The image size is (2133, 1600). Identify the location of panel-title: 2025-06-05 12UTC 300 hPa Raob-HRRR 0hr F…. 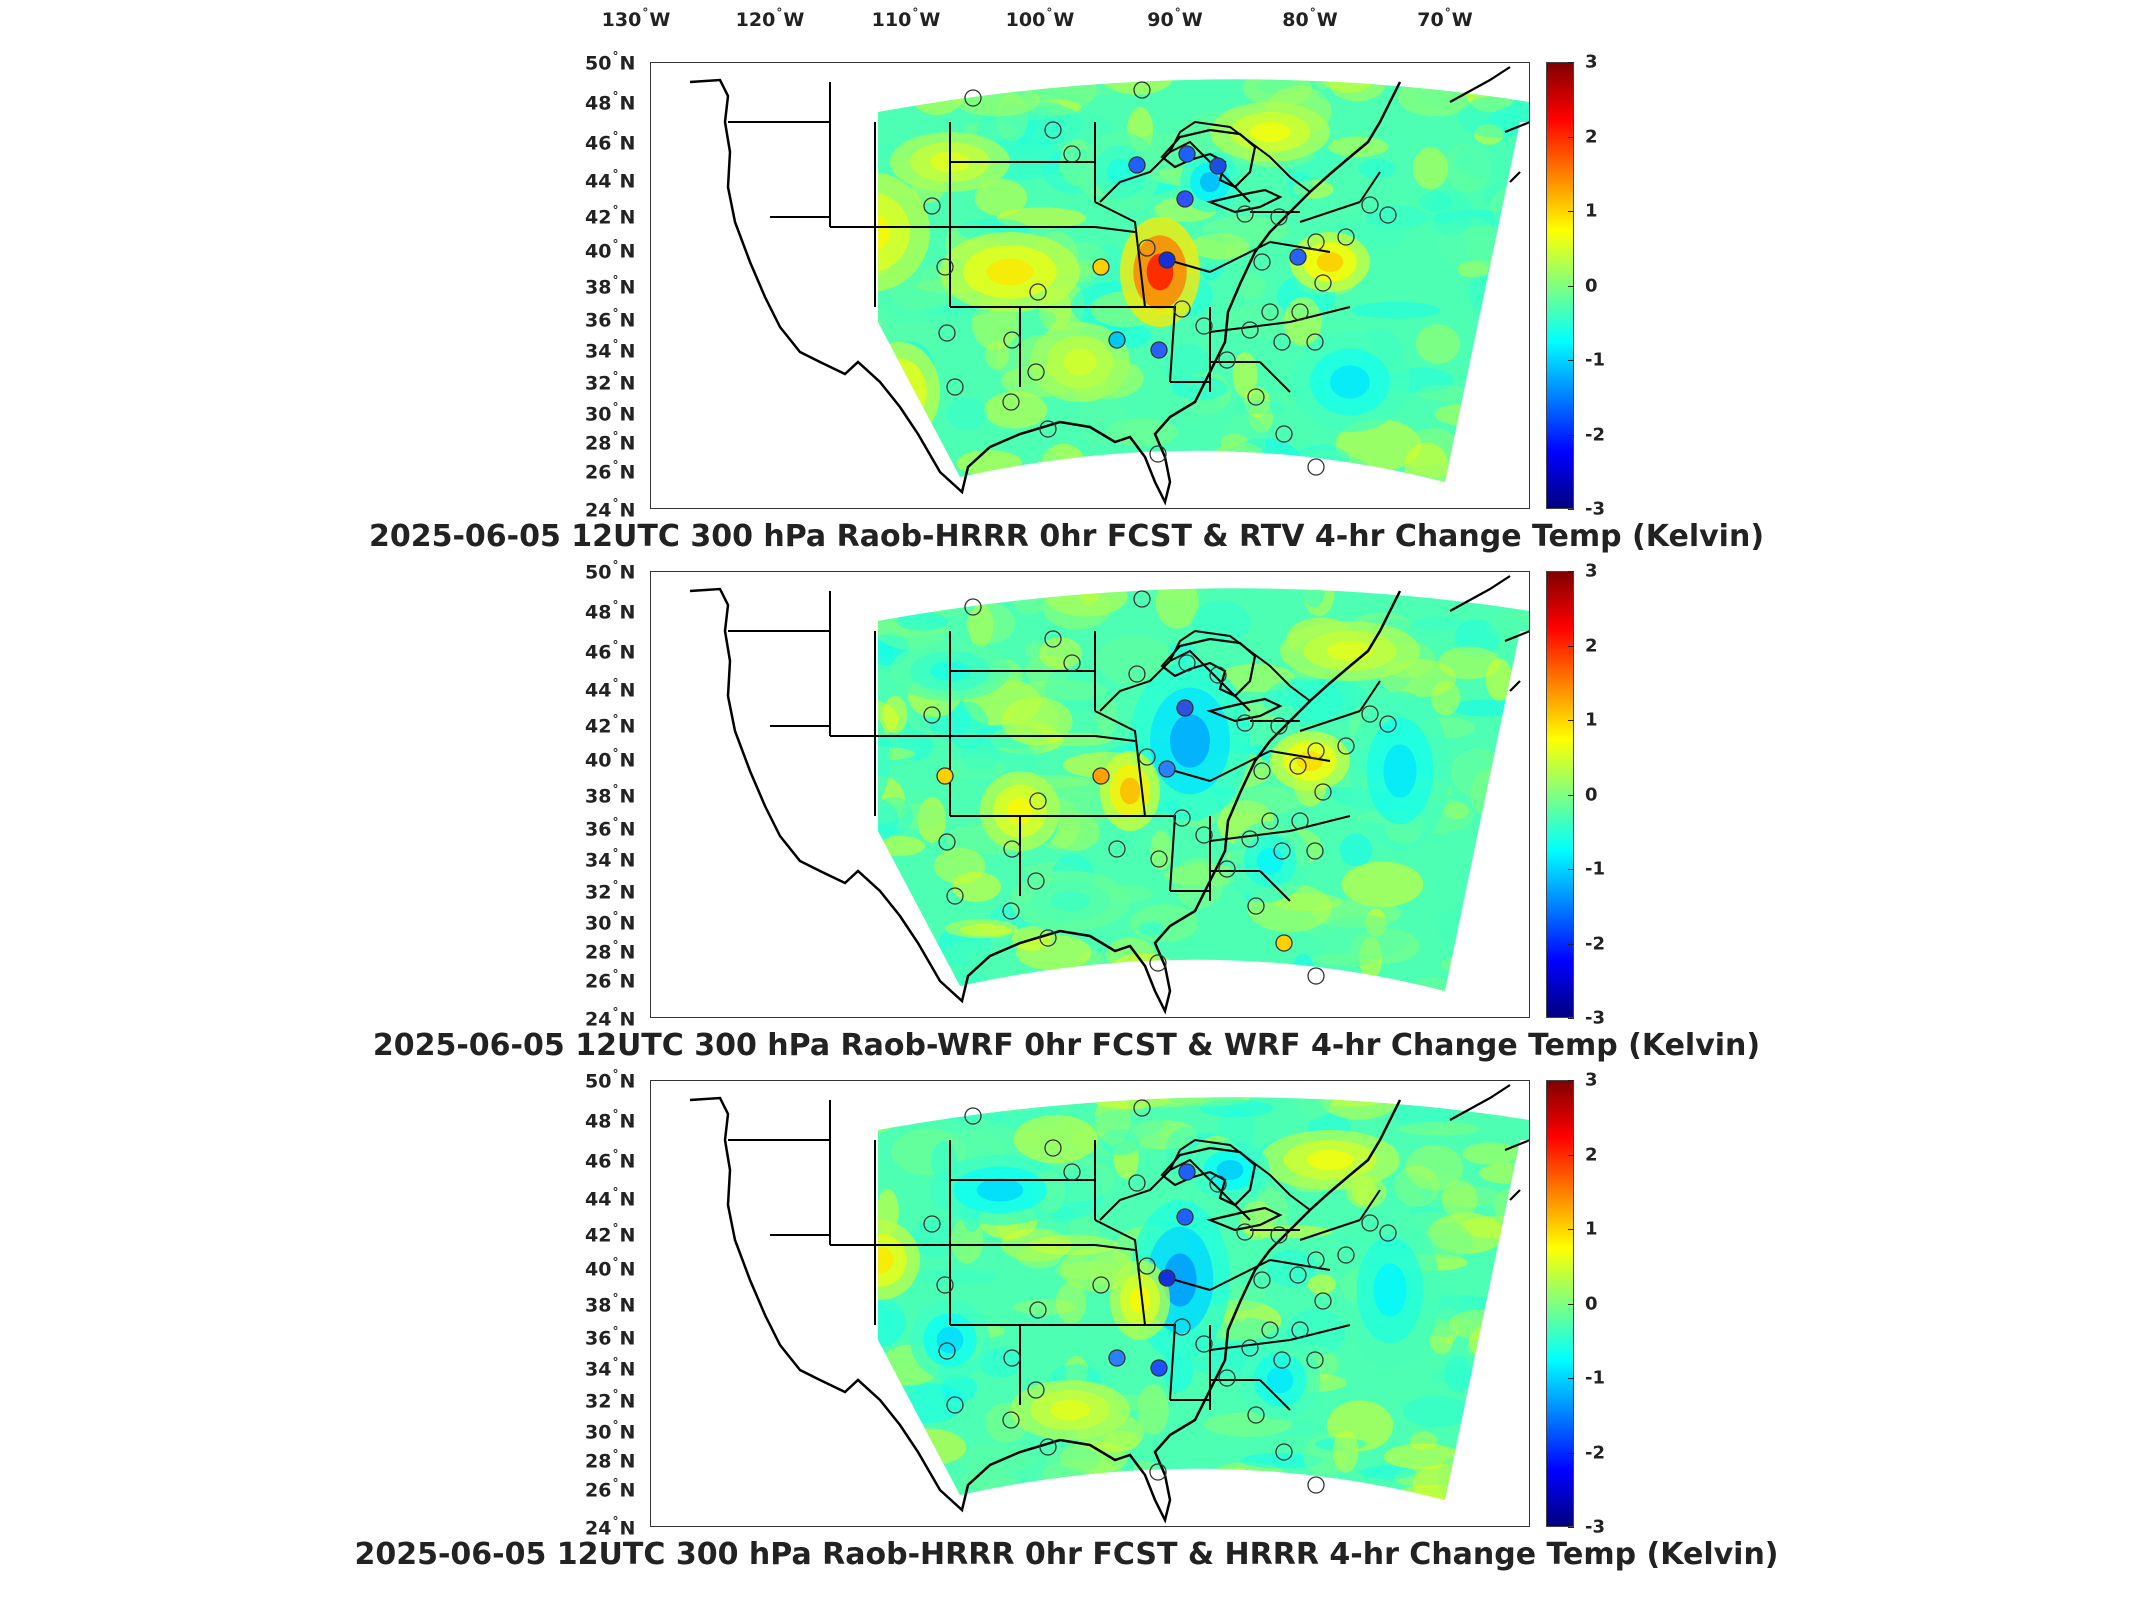
(1066, 536).